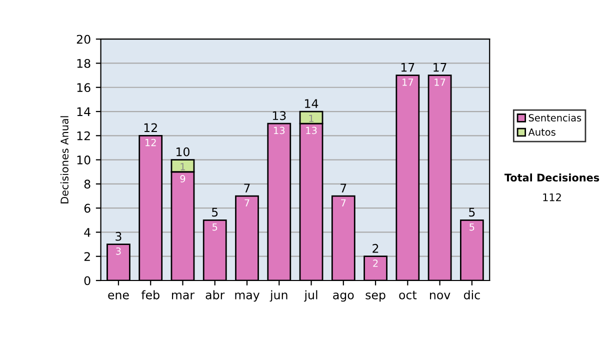 Image resolution: width=600 pixels, height=340 pixels. What do you see at coordinates (87, 256) in the screenshot?
I see `y-tick-label: 2` at bounding box center [87, 256].